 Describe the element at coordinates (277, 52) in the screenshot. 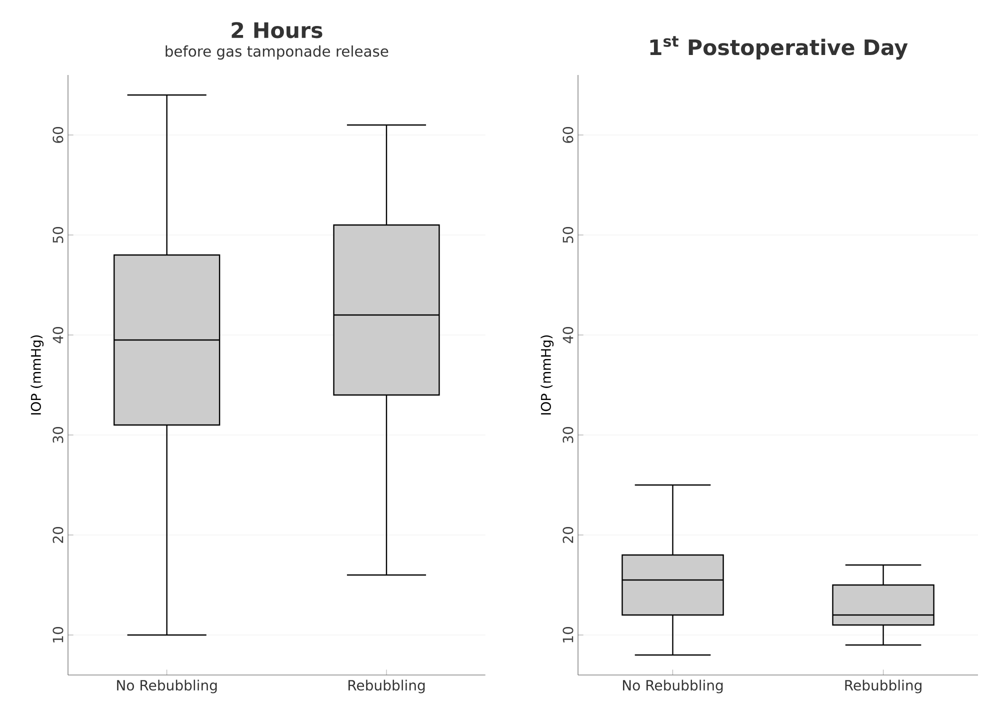

I see `chart-subtitle: before gas tamponade release` at that location.